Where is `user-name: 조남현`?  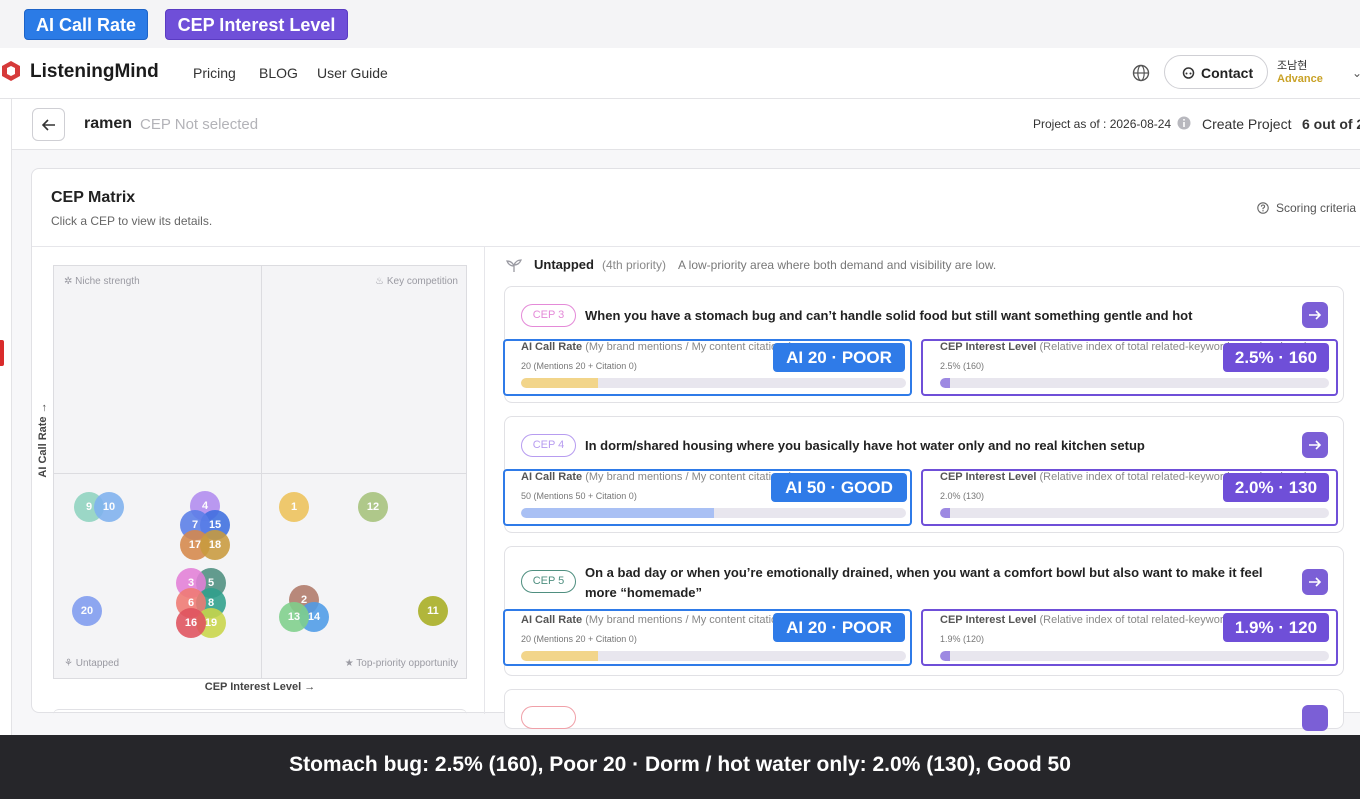 user-name: 조남현 is located at coordinates (1292, 66).